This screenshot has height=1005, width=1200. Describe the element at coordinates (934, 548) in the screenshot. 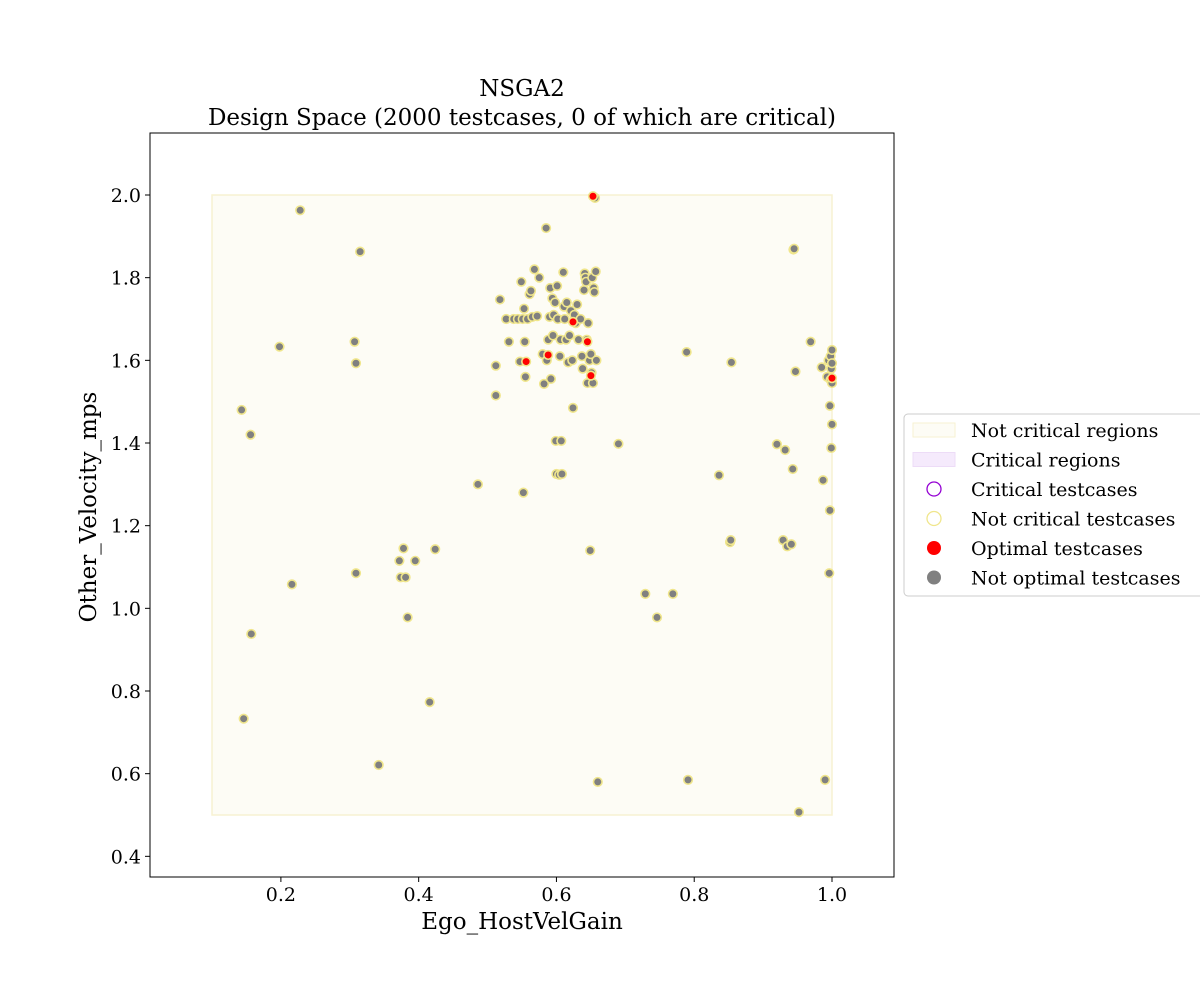

I see `legend-marker-optimal` at that location.